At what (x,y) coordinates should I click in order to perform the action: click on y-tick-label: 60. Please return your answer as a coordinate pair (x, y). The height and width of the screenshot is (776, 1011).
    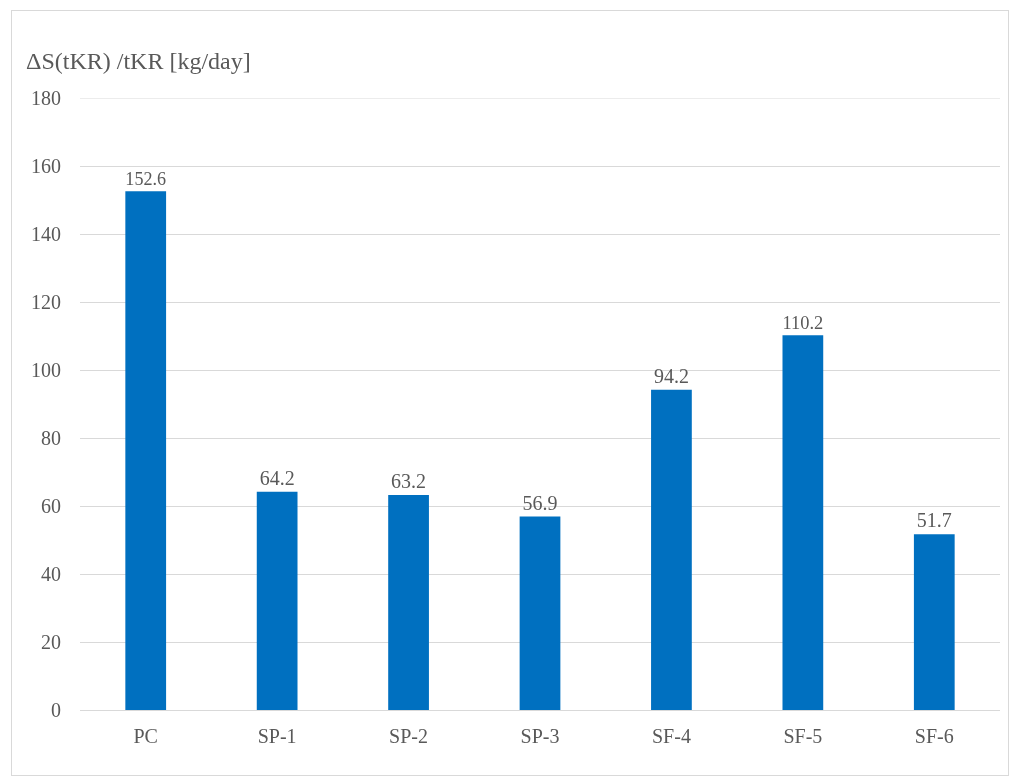
    Looking at the image, I should click on (51, 506).